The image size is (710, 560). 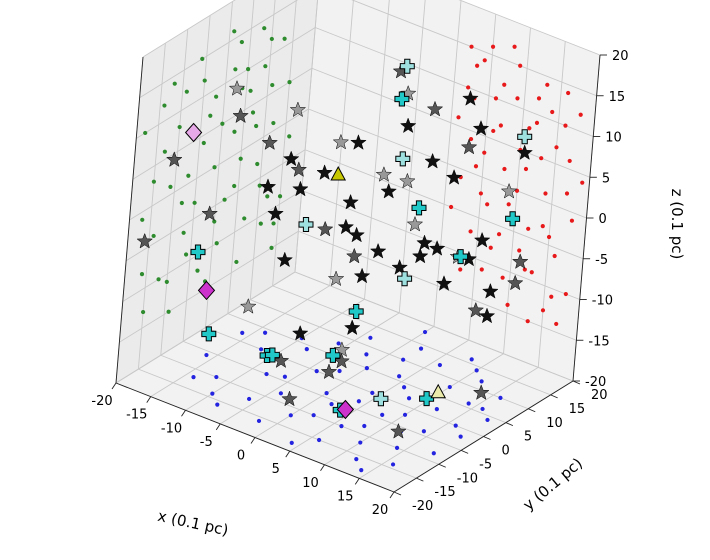 I want to click on y-tick-label: 0, so click(x=506, y=451).